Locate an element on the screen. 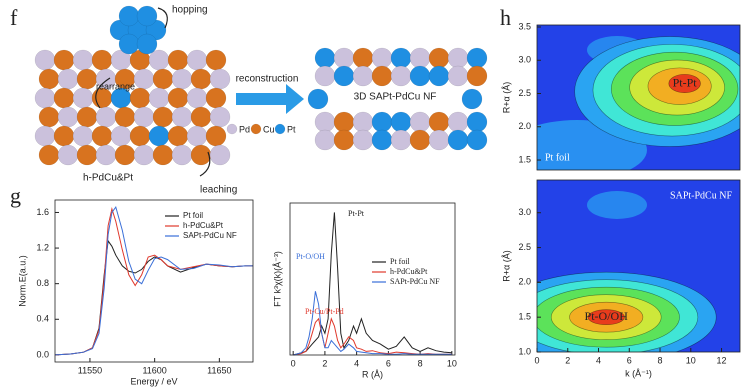  contour-map is located at coordinates (638, 266).